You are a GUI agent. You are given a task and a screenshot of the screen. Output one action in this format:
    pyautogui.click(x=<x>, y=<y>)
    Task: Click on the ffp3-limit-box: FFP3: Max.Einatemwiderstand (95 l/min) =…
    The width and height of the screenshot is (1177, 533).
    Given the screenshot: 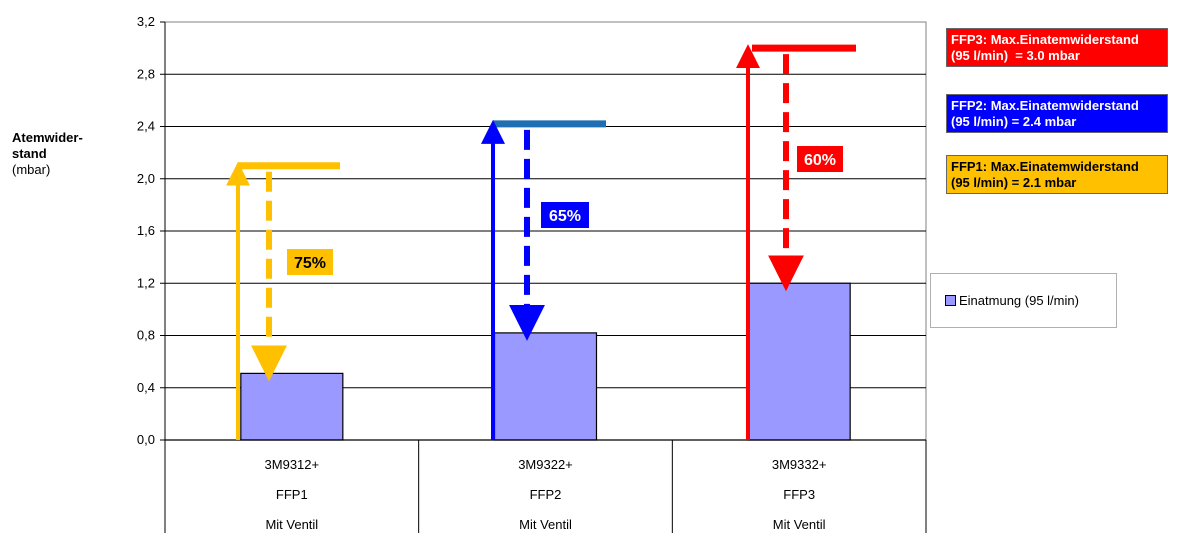 What is the action you would take?
    pyautogui.click(x=1057, y=47)
    